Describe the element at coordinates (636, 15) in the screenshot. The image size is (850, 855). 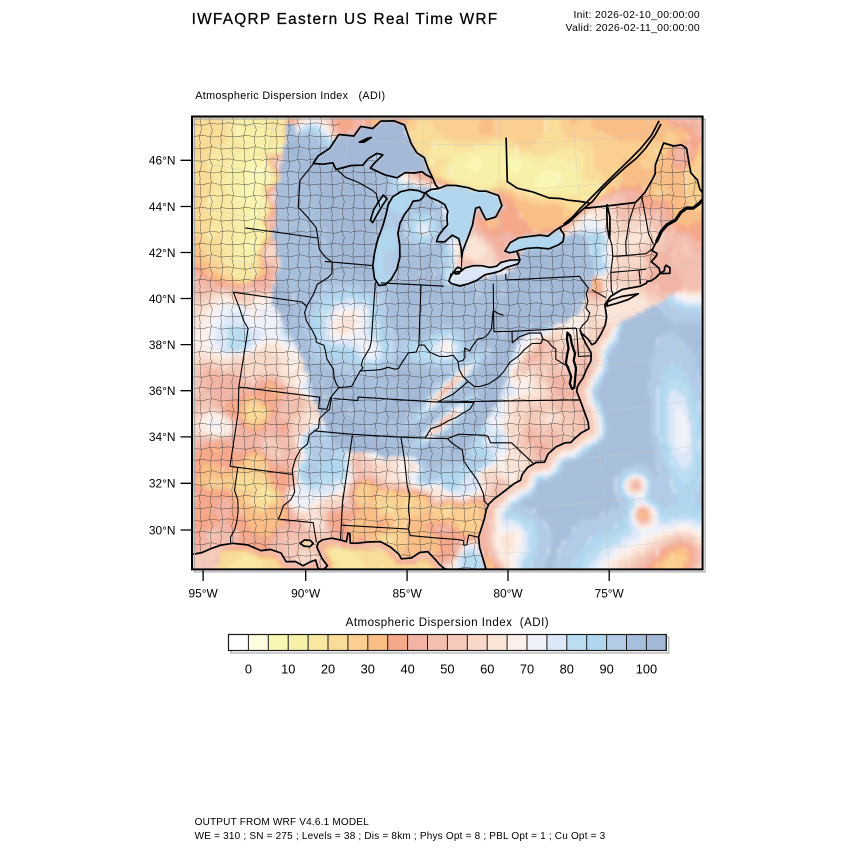
I see `svg-text: Init: 2026-02-10_00:00:00` at that location.